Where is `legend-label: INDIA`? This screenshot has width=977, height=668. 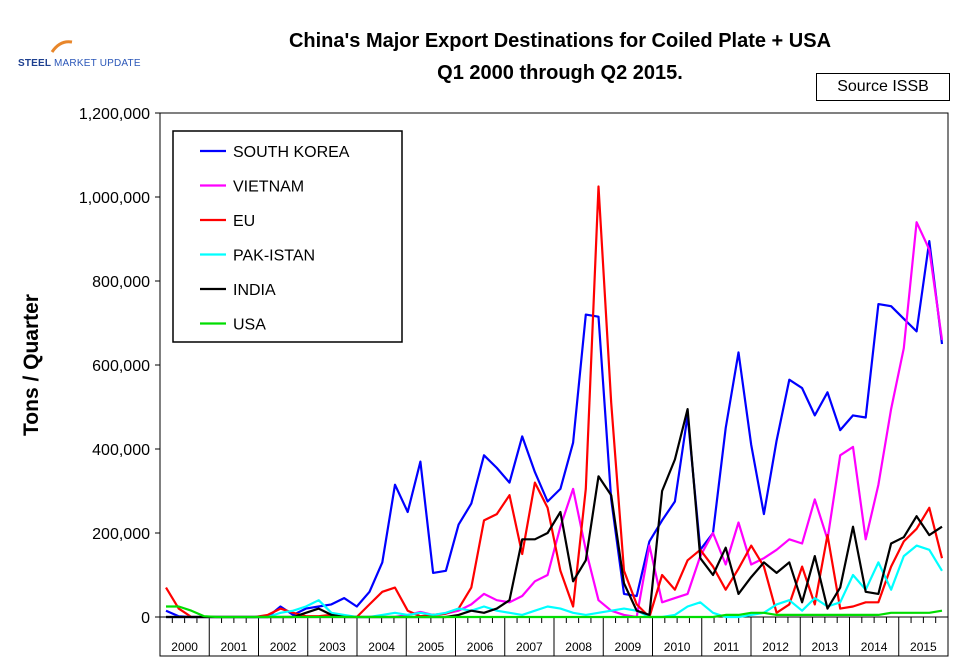
legend-label: INDIA is located at coordinates (254, 290).